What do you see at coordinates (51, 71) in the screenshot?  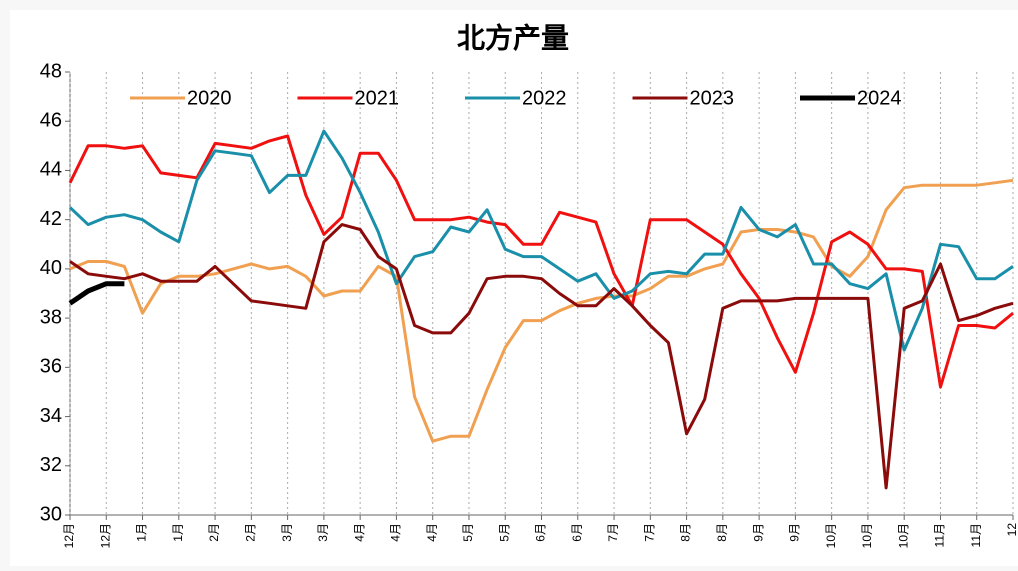 I see `y-tick-label: 48` at bounding box center [51, 71].